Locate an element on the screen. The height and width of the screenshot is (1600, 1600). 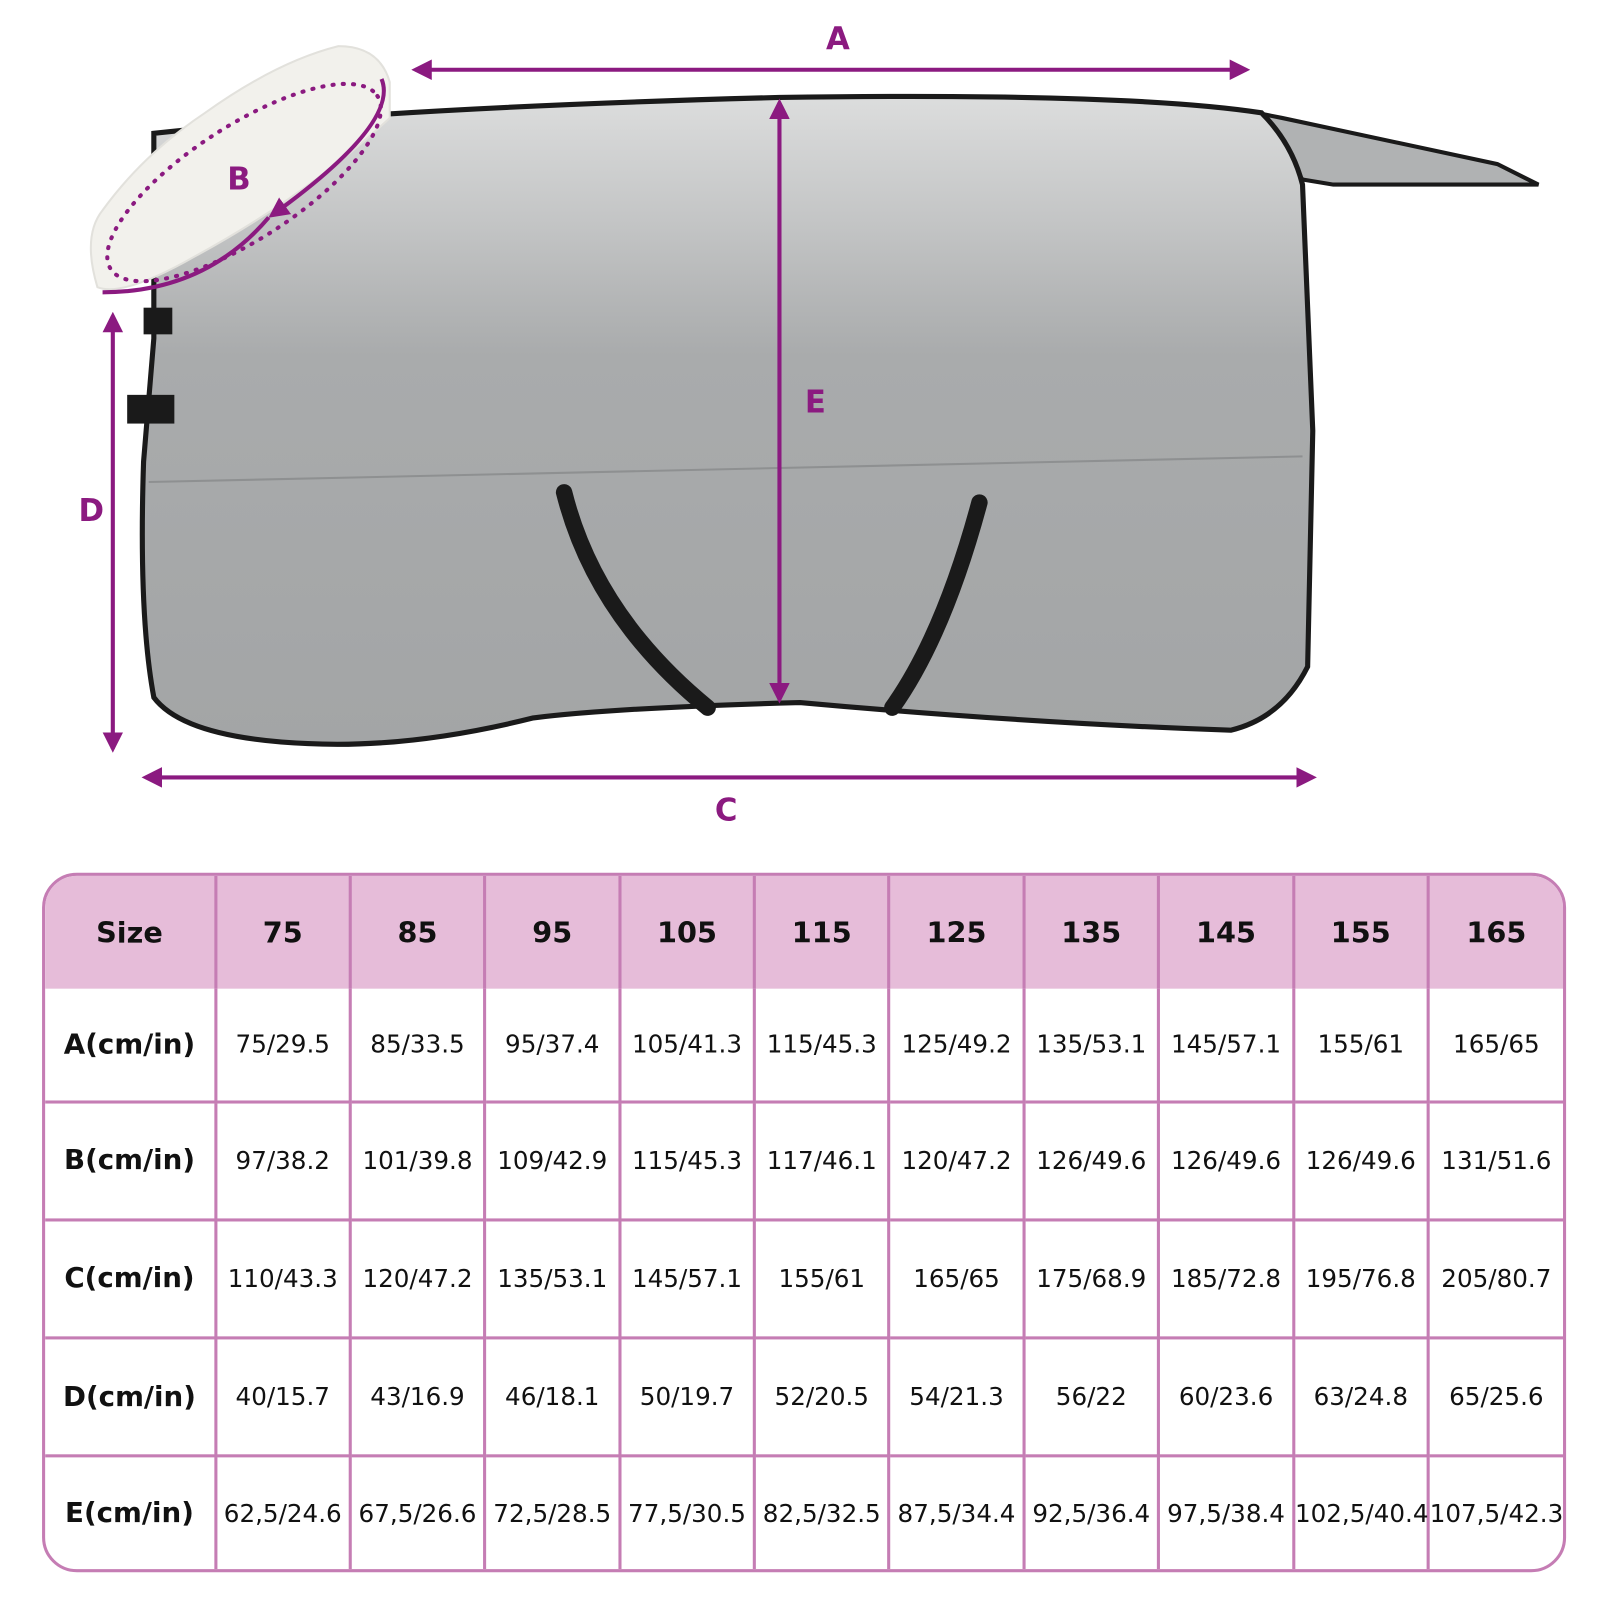
table-cell: 43/16.9 is located at coordinates (417, 1397).